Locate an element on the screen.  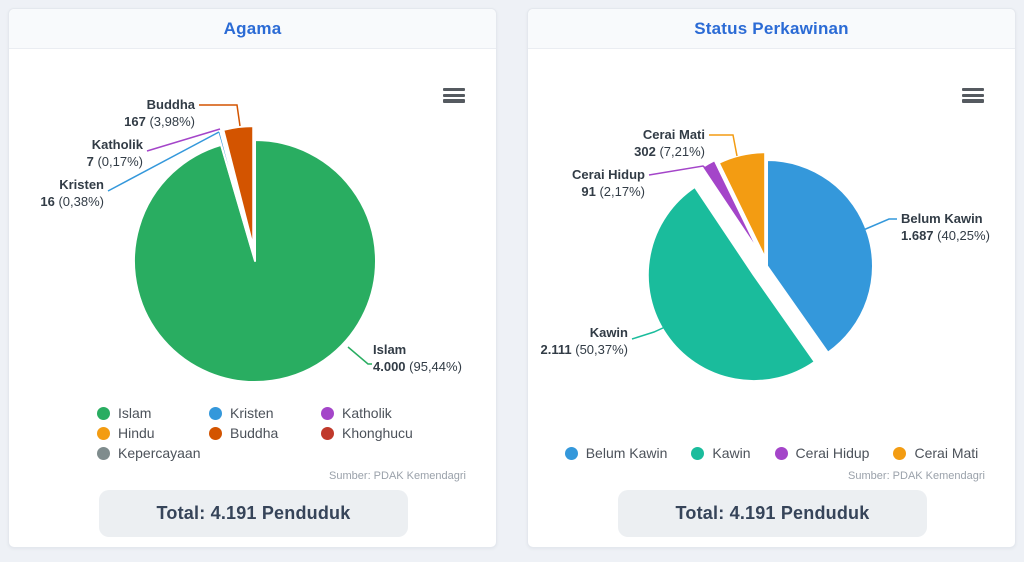
slice-label-islam: Islam 4.000 (95,44%) is located at coordinates (417, 358).